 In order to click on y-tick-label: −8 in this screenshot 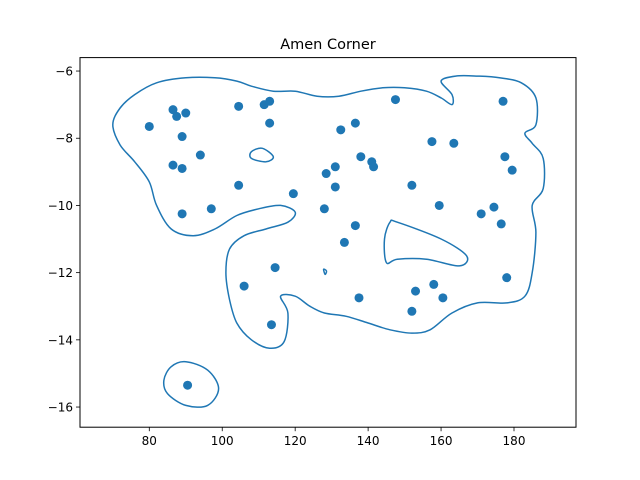, I will do `click(64, 139)`.